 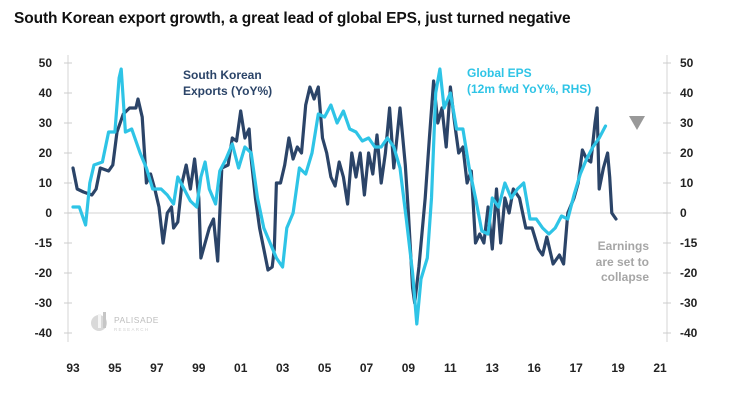 What do you see at coordinates (637, 123) in the screenshot?
I see `down-triangle-icon` at bounding box center [637, 123].